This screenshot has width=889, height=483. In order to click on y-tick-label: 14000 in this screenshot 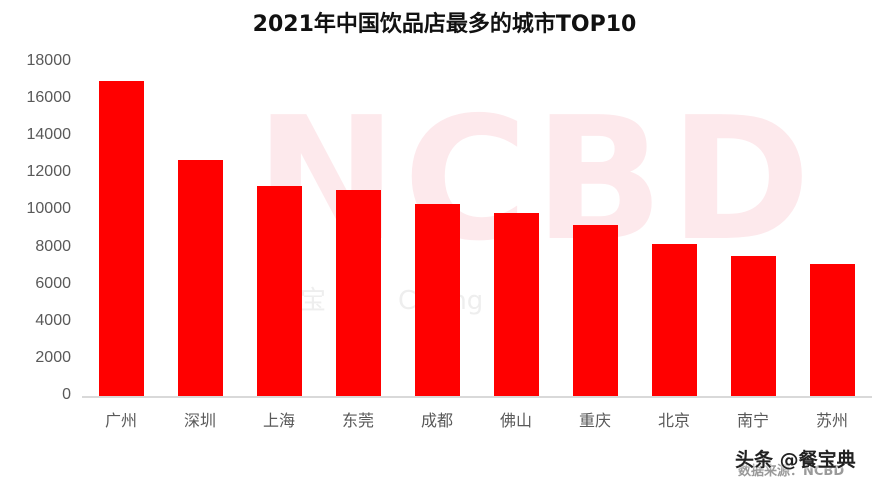, I will do `click(49, 135)`.